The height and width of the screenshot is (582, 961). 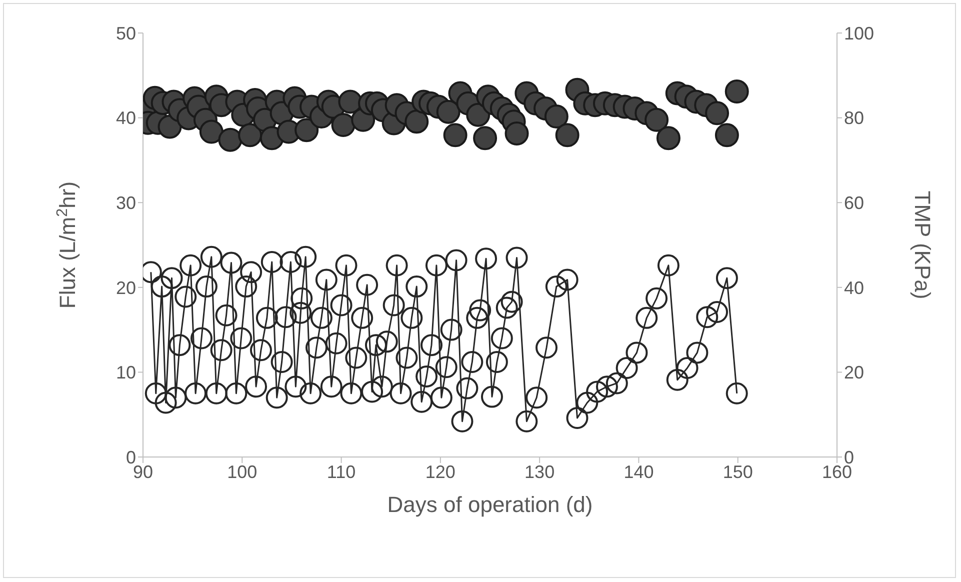 What do you see at coordinates (859, 33) in the screenshot?
I see `y2-tick-label: 100` at bounding box center [859, 33].